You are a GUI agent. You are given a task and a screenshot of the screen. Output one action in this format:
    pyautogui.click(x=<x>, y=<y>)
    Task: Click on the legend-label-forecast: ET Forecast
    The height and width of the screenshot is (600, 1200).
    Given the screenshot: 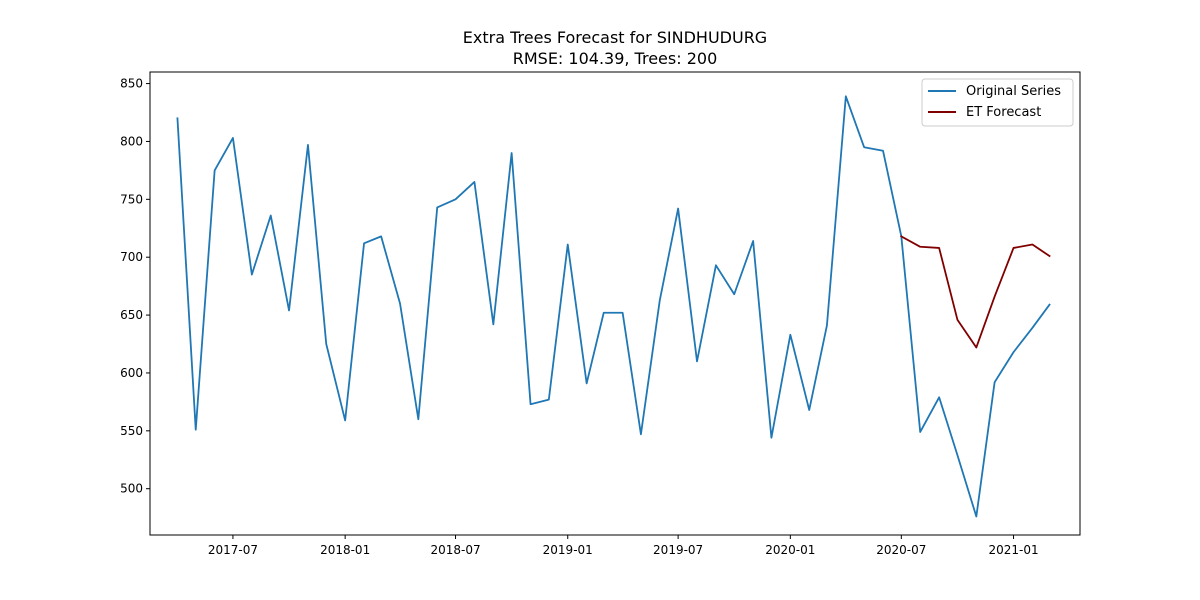 What is the action you would take?
    pyautogui.click(x=1003, y=112)
    